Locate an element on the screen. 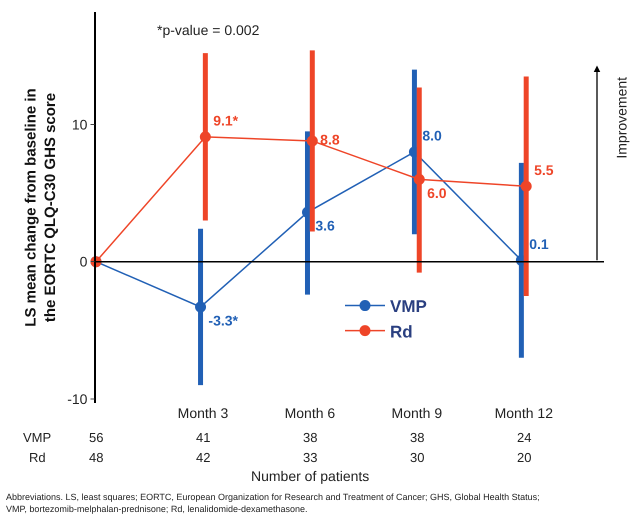  text: 48 is located at coordinates (96, 457).